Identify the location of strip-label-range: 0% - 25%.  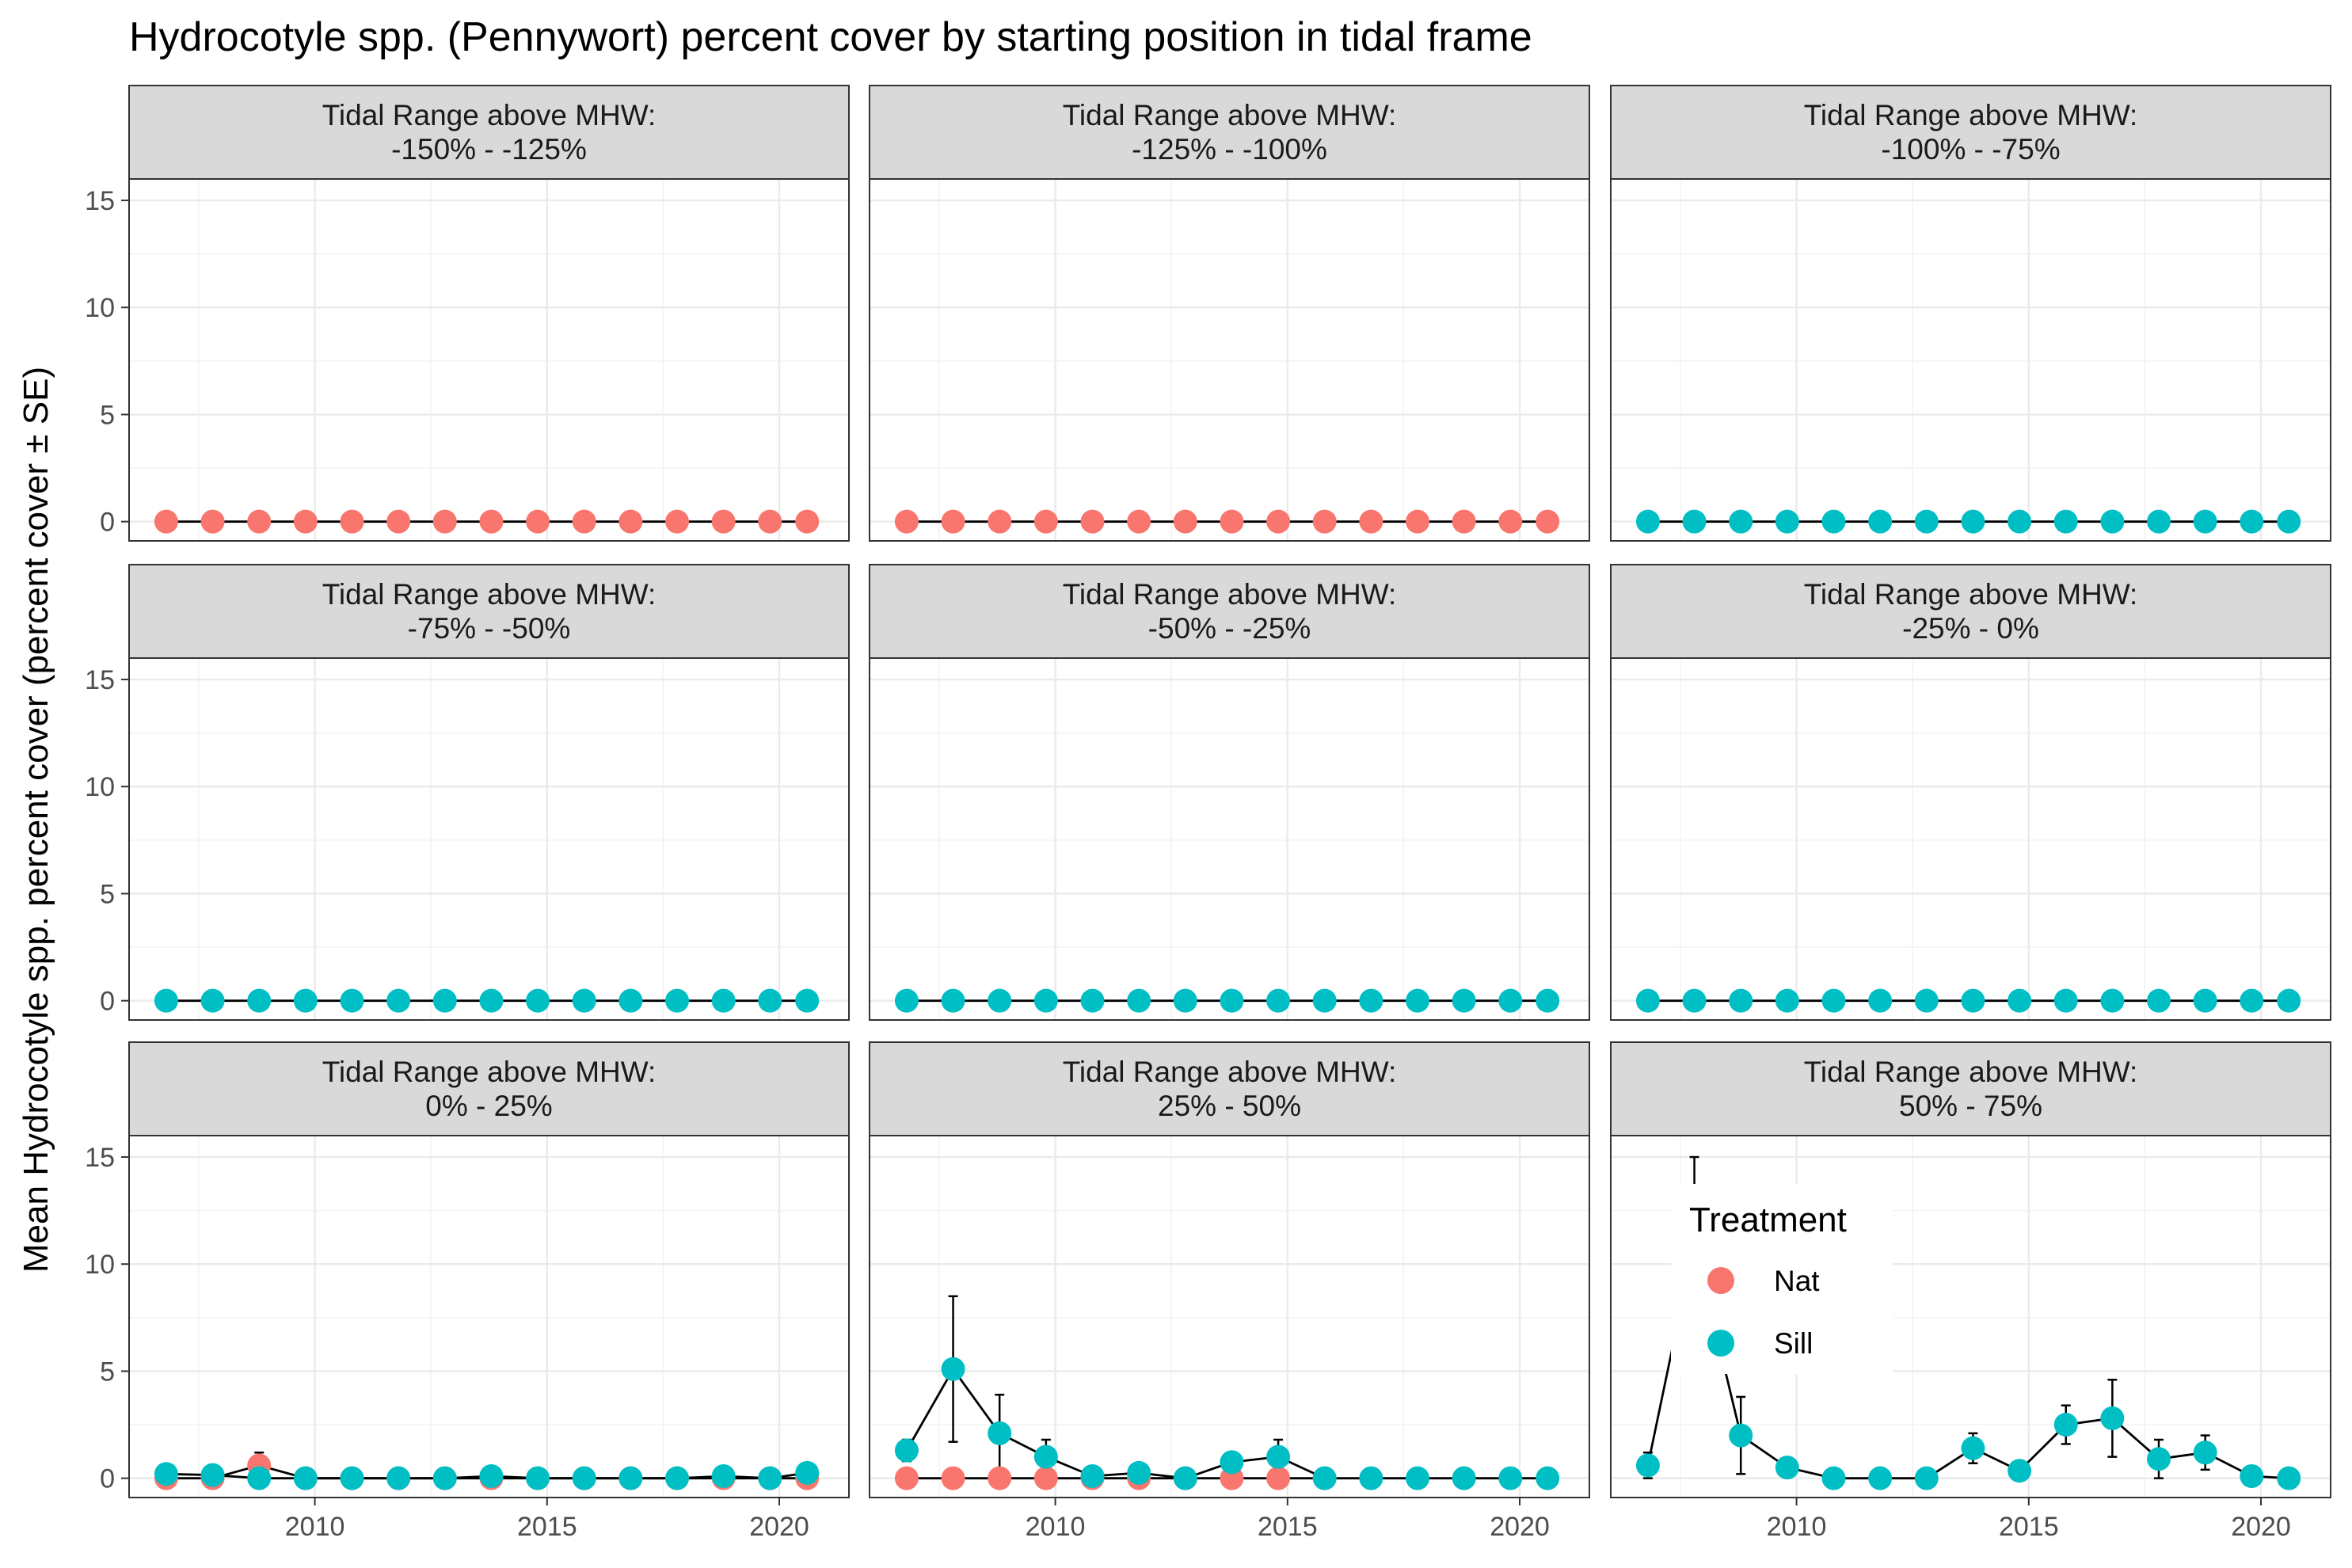
(488, 1106).